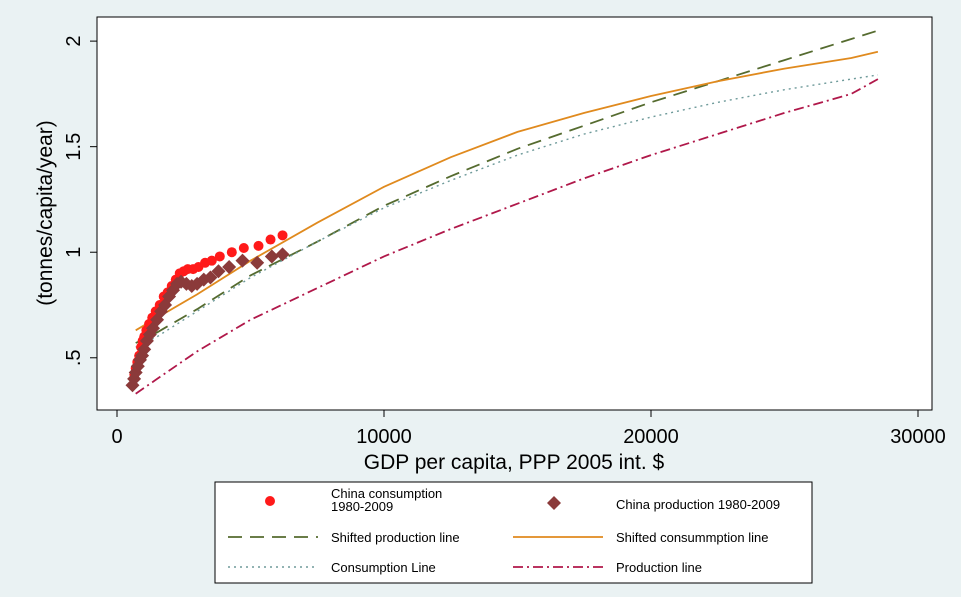  I want to click on x-tick-label: 30000, so click(918, 437).